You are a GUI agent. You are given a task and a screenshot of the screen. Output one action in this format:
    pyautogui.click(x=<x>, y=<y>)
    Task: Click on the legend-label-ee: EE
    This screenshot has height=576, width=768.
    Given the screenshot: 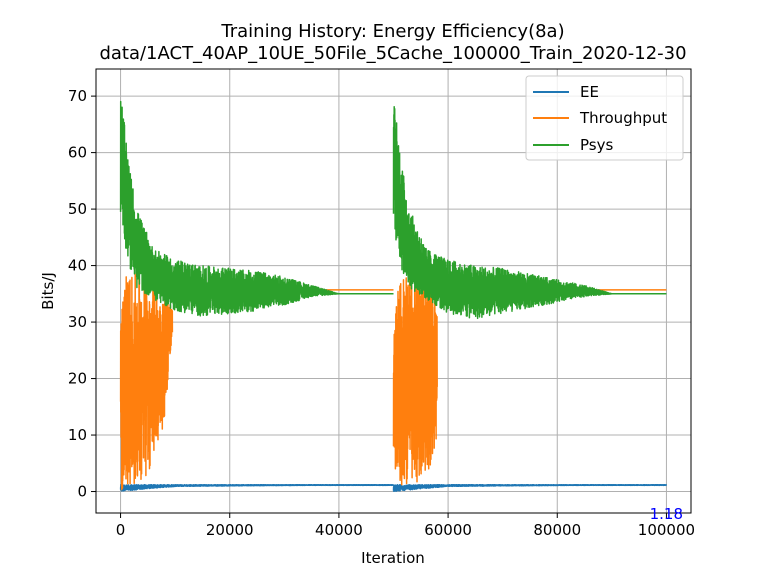 What is the action you would take?
    pyautogui.click(x=589, y=92)
    